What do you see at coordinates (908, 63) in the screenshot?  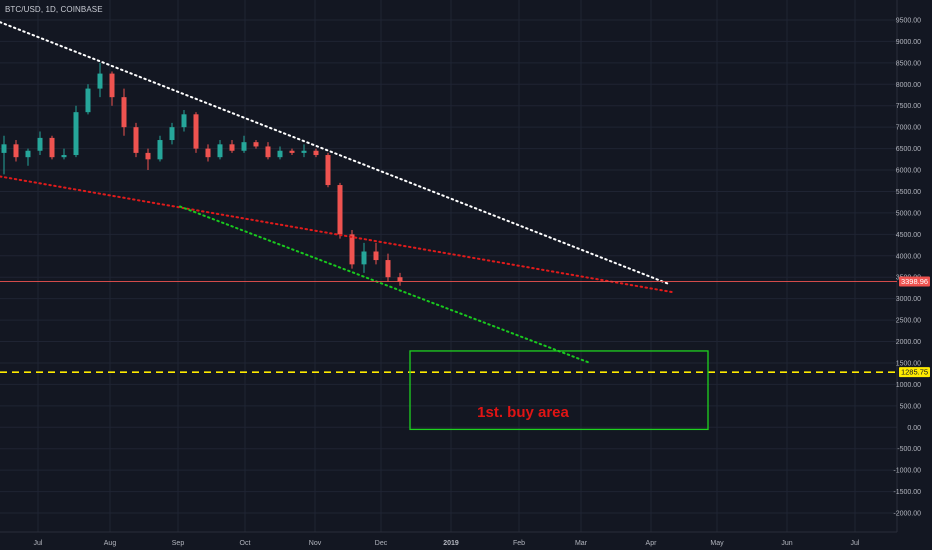 I see `price-tick-label: 8500.00` at bounding box center [908, 63].